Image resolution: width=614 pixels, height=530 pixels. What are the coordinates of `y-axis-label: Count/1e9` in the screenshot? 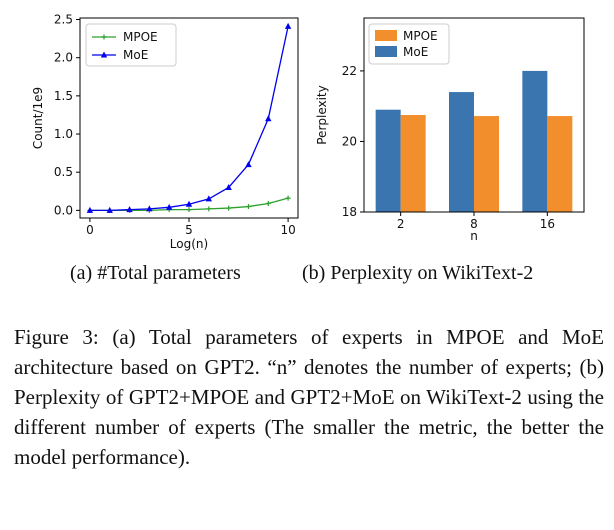 It's located at (38, 118).